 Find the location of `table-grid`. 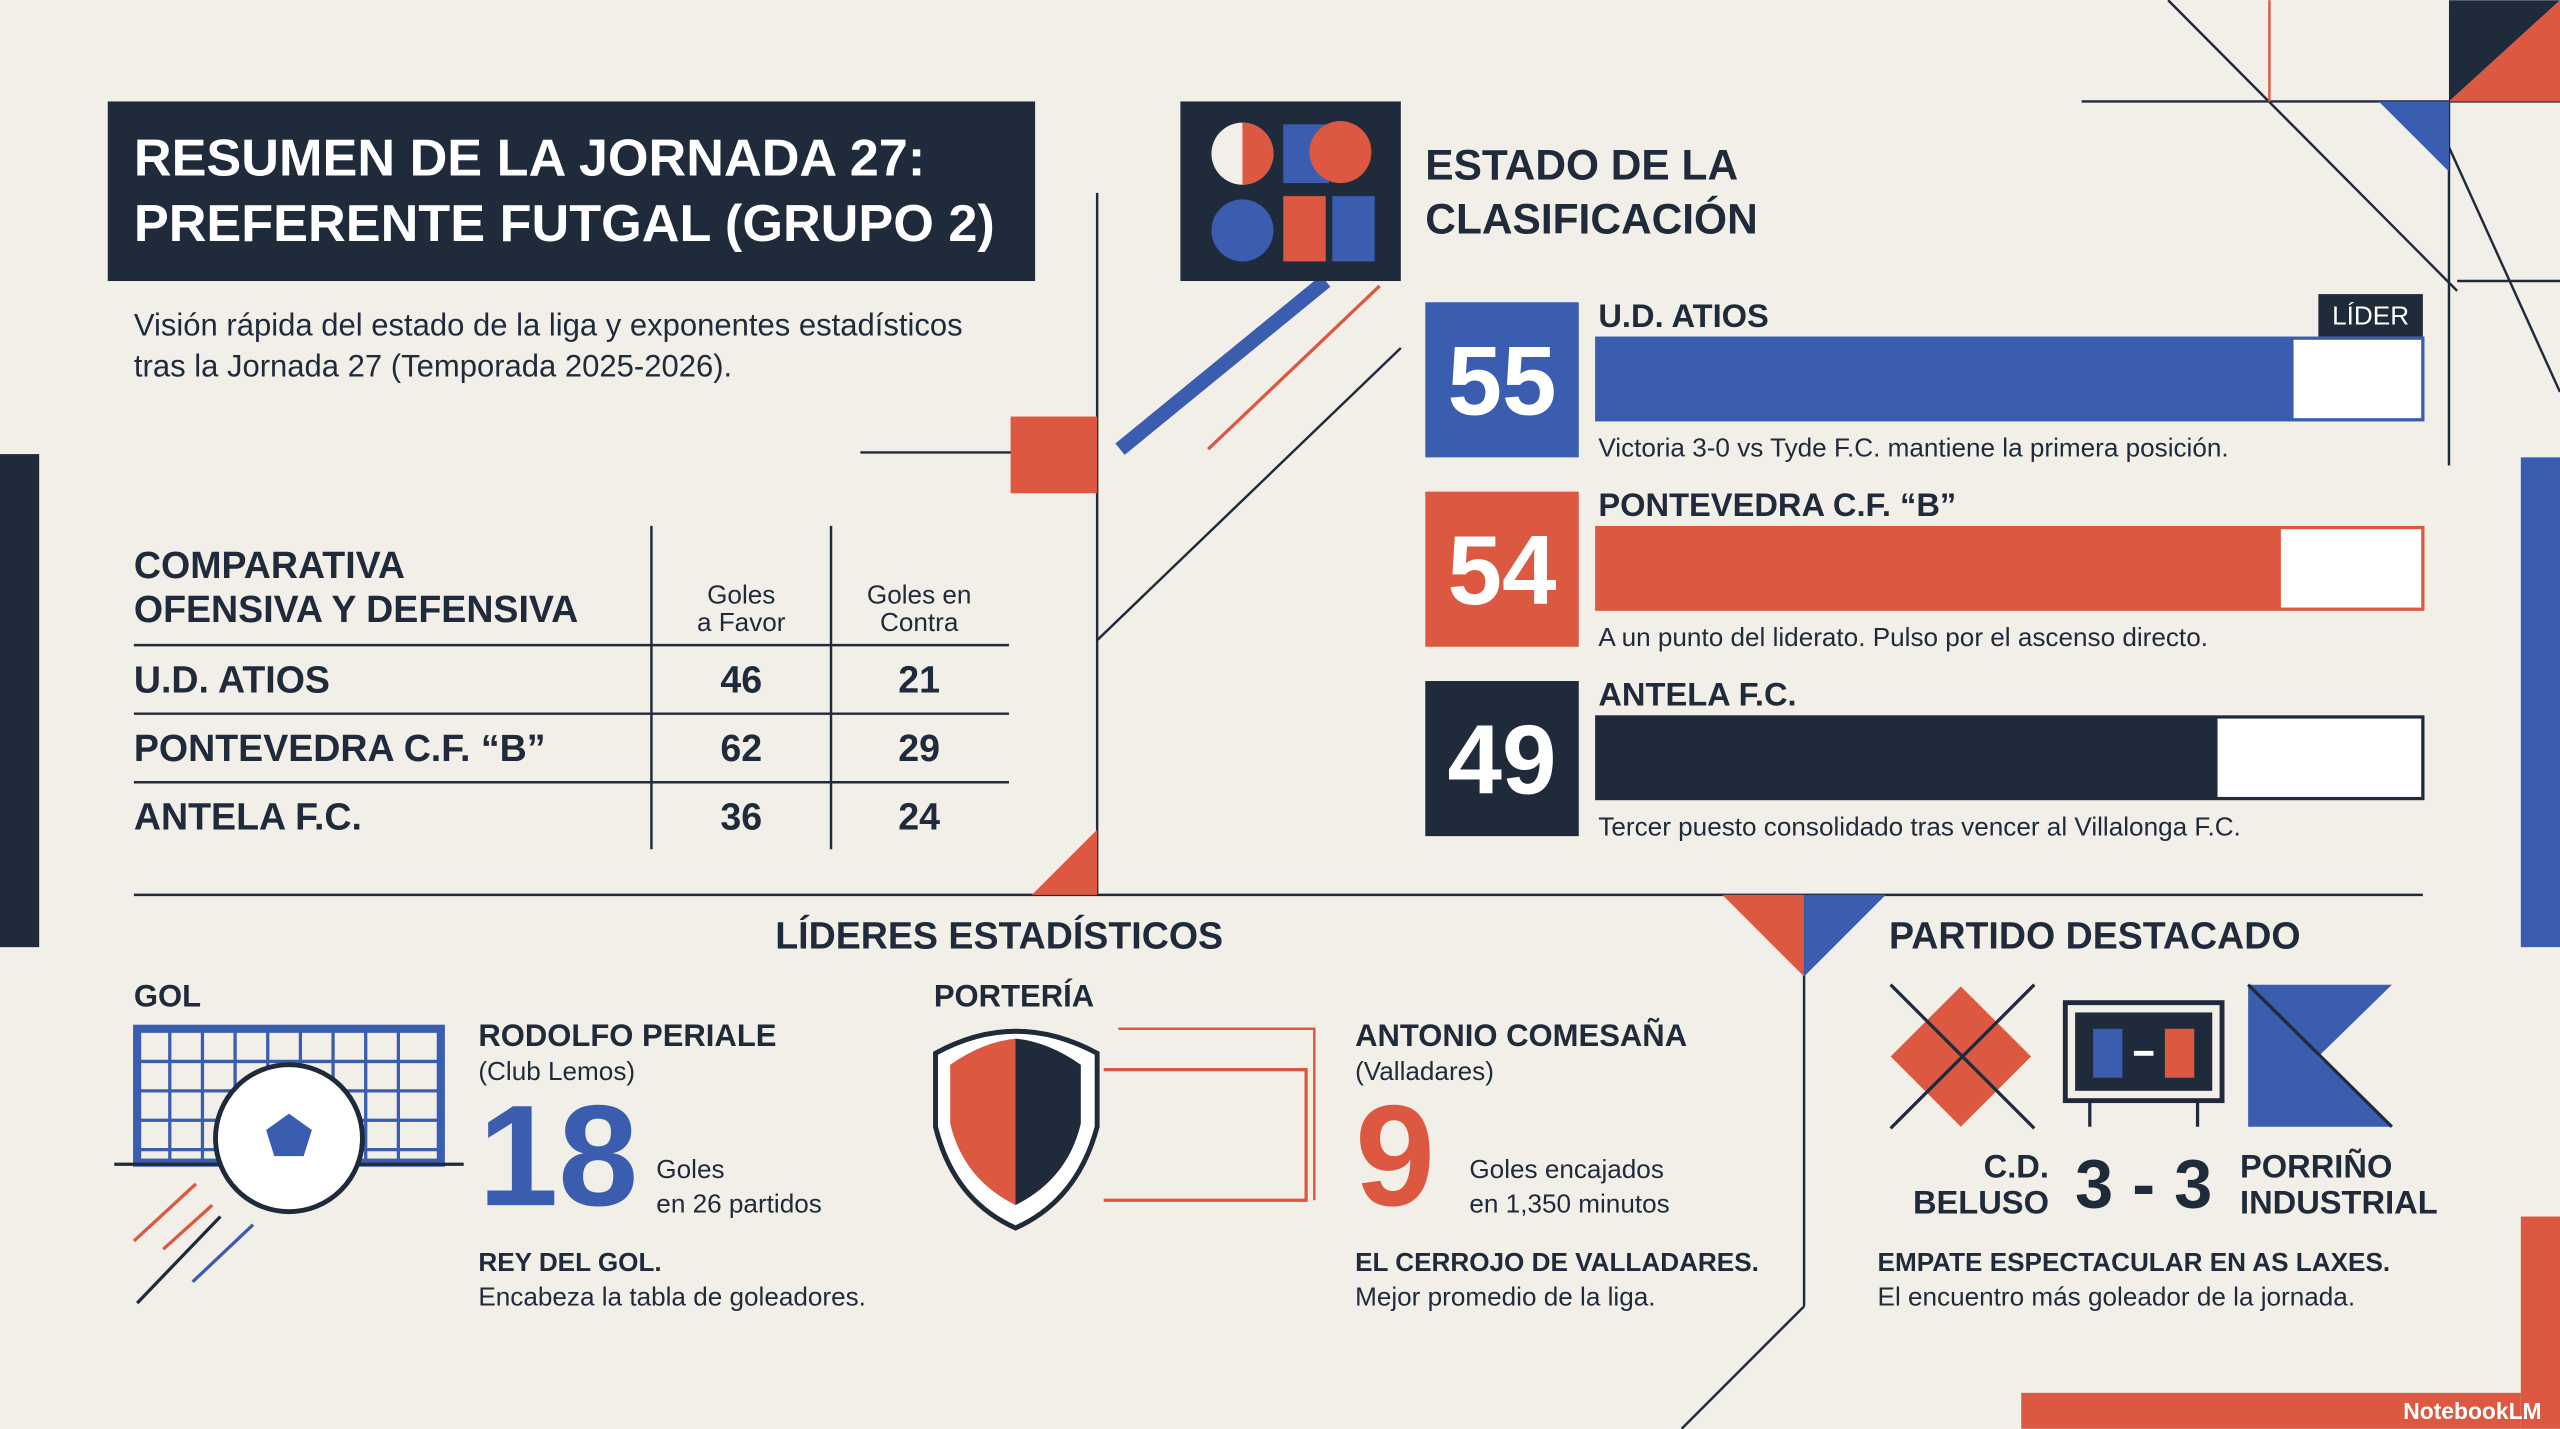

table-grid is located at coordinates (571, 687).